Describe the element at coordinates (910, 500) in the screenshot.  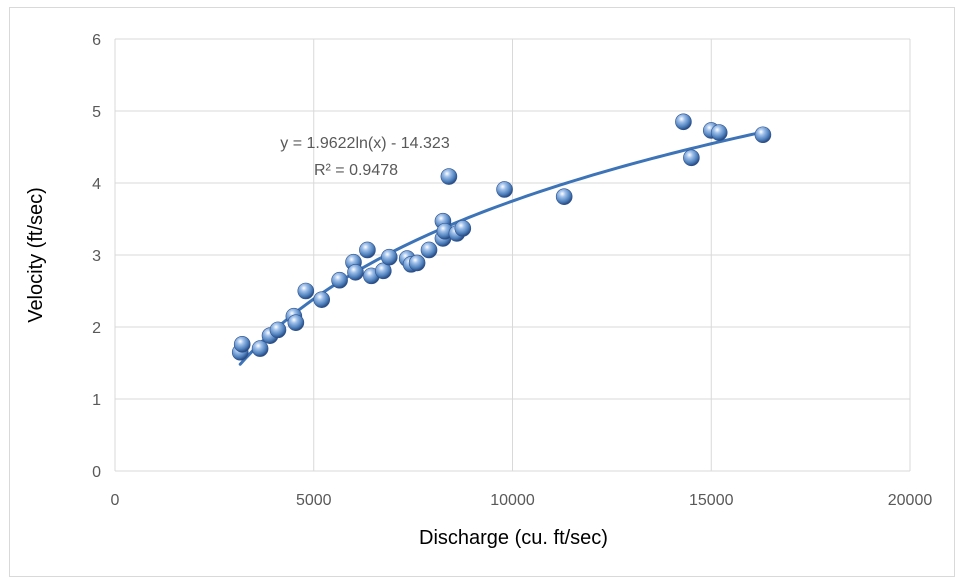
I see `x-tick-label: 20000` at that location.